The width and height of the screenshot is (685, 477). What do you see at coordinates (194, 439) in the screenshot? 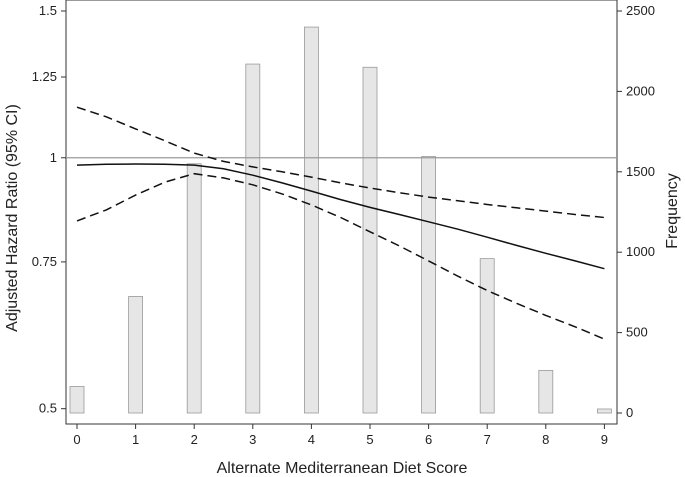
I see `x-tick-label: 2` at bounding box center [194, 439].